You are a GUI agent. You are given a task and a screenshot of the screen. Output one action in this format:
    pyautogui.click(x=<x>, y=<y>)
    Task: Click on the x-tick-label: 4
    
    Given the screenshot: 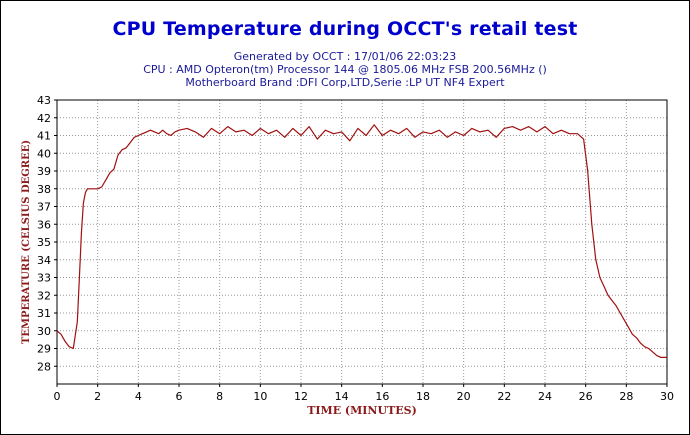 What is the action you would take?
    pyautogui.click(x=138, y=396)
    